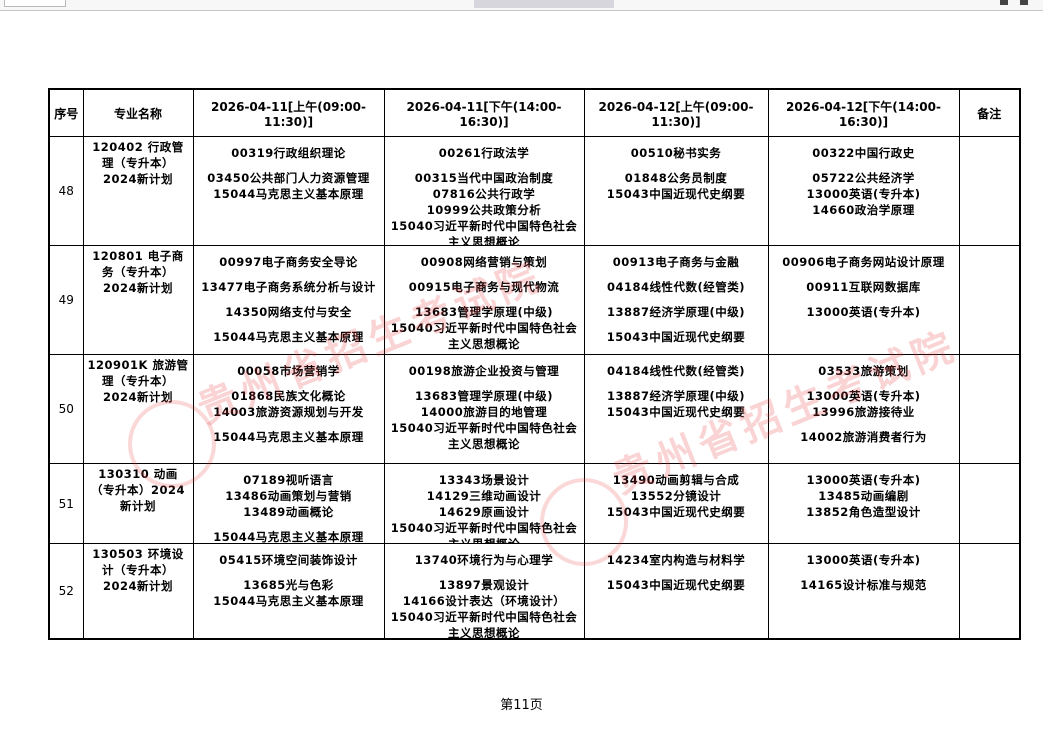 This screenshot has height=738, width=1043. I want to click on course-item: 13740环境行为与心理学, so click(484, 560).